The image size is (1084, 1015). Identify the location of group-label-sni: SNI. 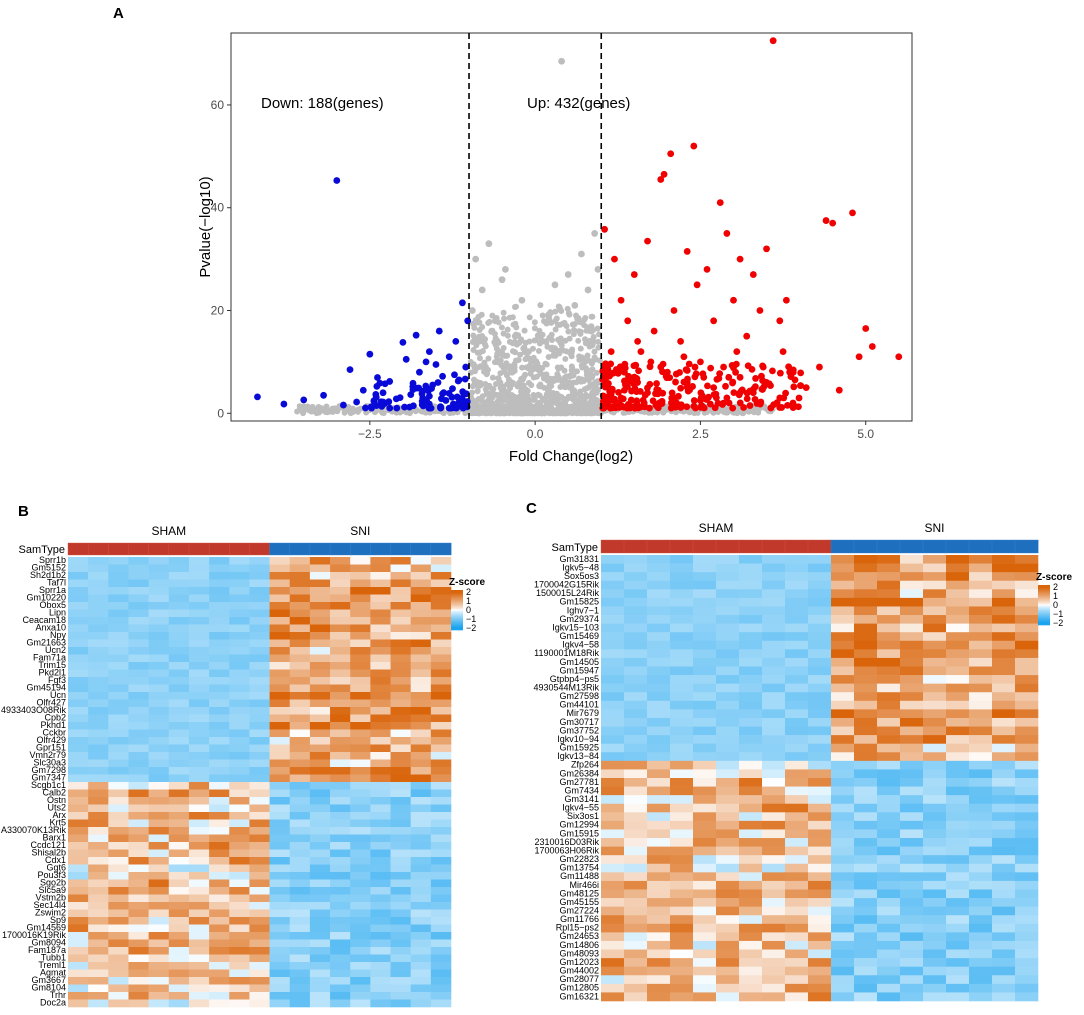
(934, 528).